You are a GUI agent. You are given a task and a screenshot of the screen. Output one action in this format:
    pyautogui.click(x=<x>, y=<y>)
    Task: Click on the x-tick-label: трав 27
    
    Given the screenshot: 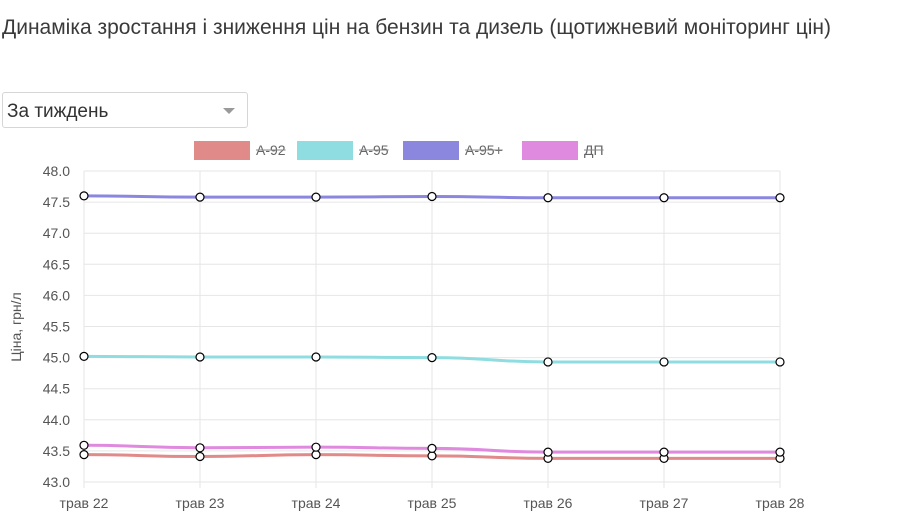 What is the action you would take?
    pyautogui.click(x=664, y=503)
    